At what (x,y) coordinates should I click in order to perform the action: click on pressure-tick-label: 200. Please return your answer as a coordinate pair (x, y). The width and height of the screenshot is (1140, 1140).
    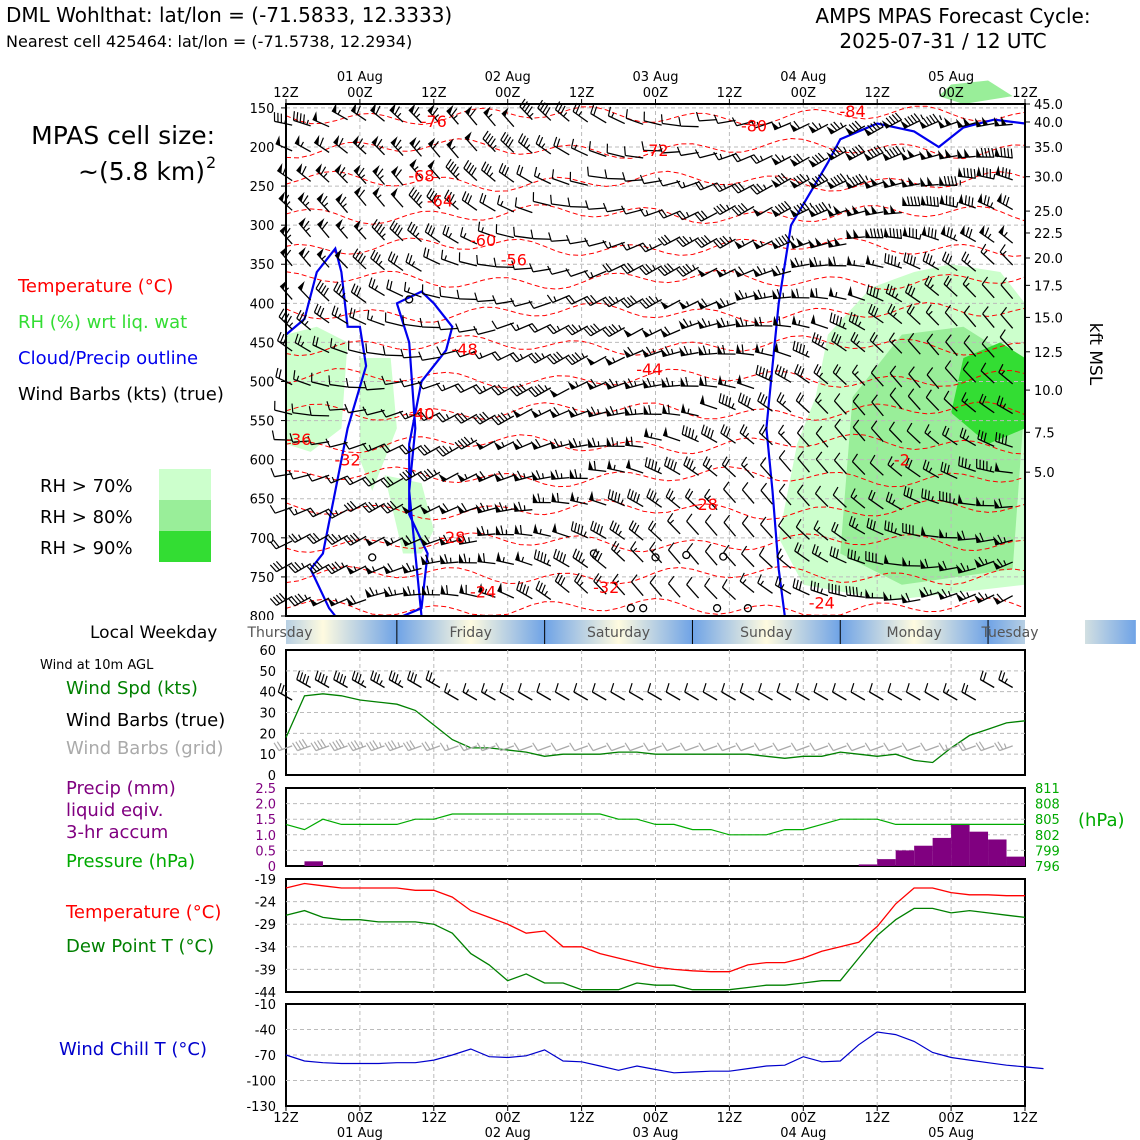
    Looking at the image, I should click on (262, 148).